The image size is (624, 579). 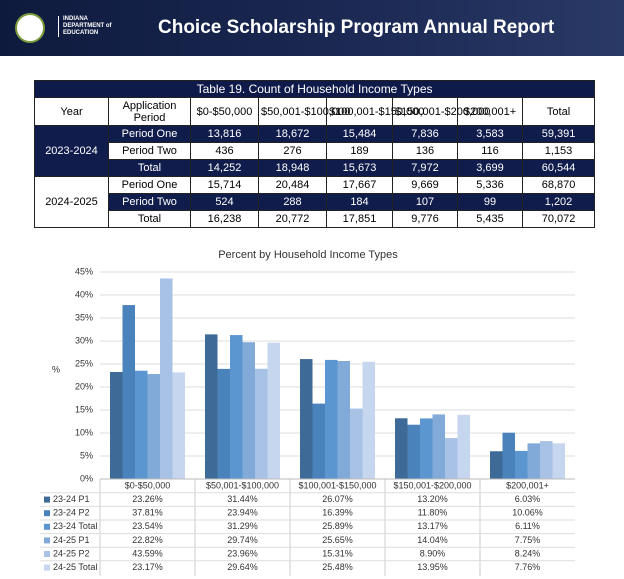 What do you see at coordinates (148, 485) in the screenshot?
I see `x-tick-label: $0-$50,000` at bounding box center [148, 485].